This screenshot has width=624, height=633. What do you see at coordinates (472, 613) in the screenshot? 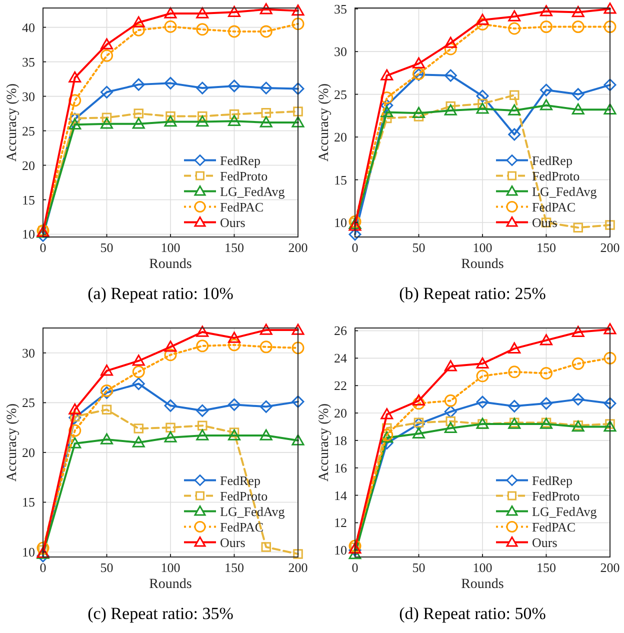
I see `text: (d) Repeat ratio: 50%` at bounding box center [472, 613].